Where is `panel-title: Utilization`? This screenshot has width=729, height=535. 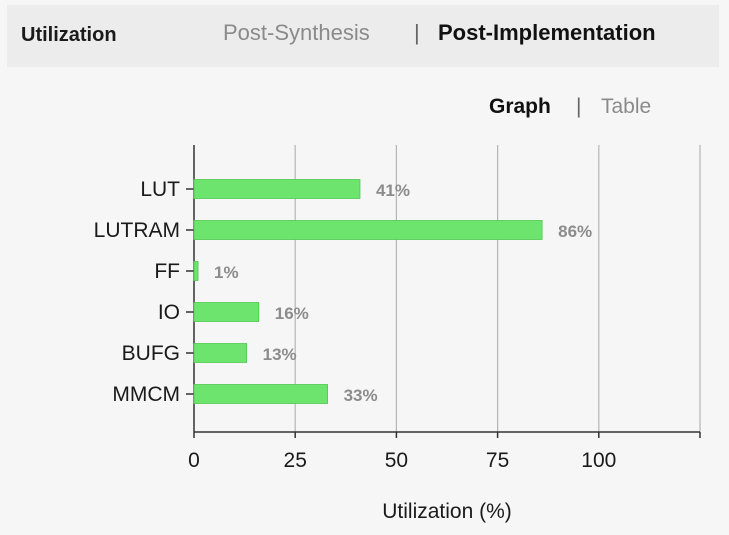 panel-title: Utilization is located at coordinates (69, 35).